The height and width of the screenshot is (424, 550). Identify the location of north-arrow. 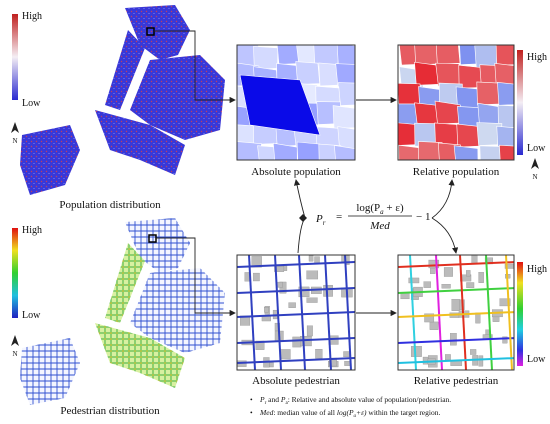
(535, 163).